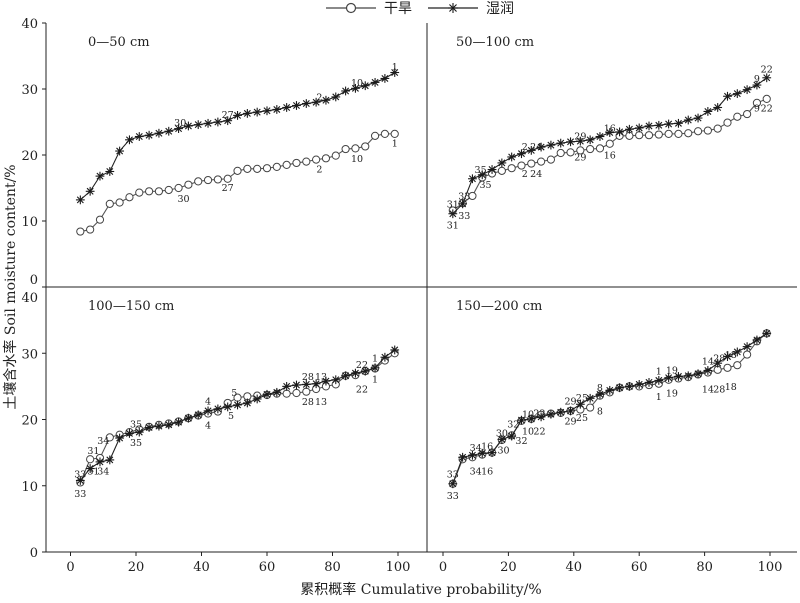 The width and height of the screenshot is (800, 603). What do you see at coordinates (29, 222) in the screenshot?
I see `y-tick-label-top-10: 10` at bounding box center [29, 222].